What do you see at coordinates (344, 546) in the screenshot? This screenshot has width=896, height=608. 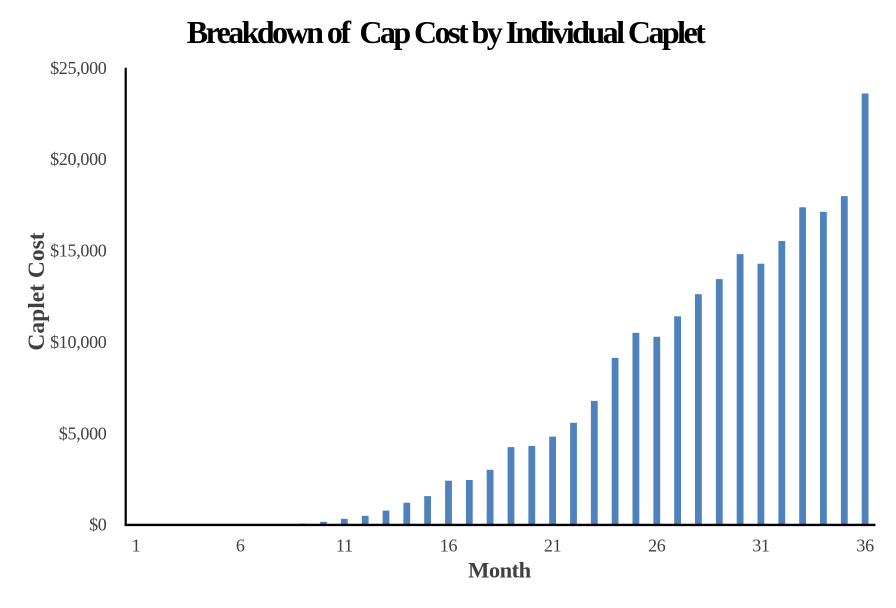 I see `svg-text: 11` at bounding box center [344, 546].